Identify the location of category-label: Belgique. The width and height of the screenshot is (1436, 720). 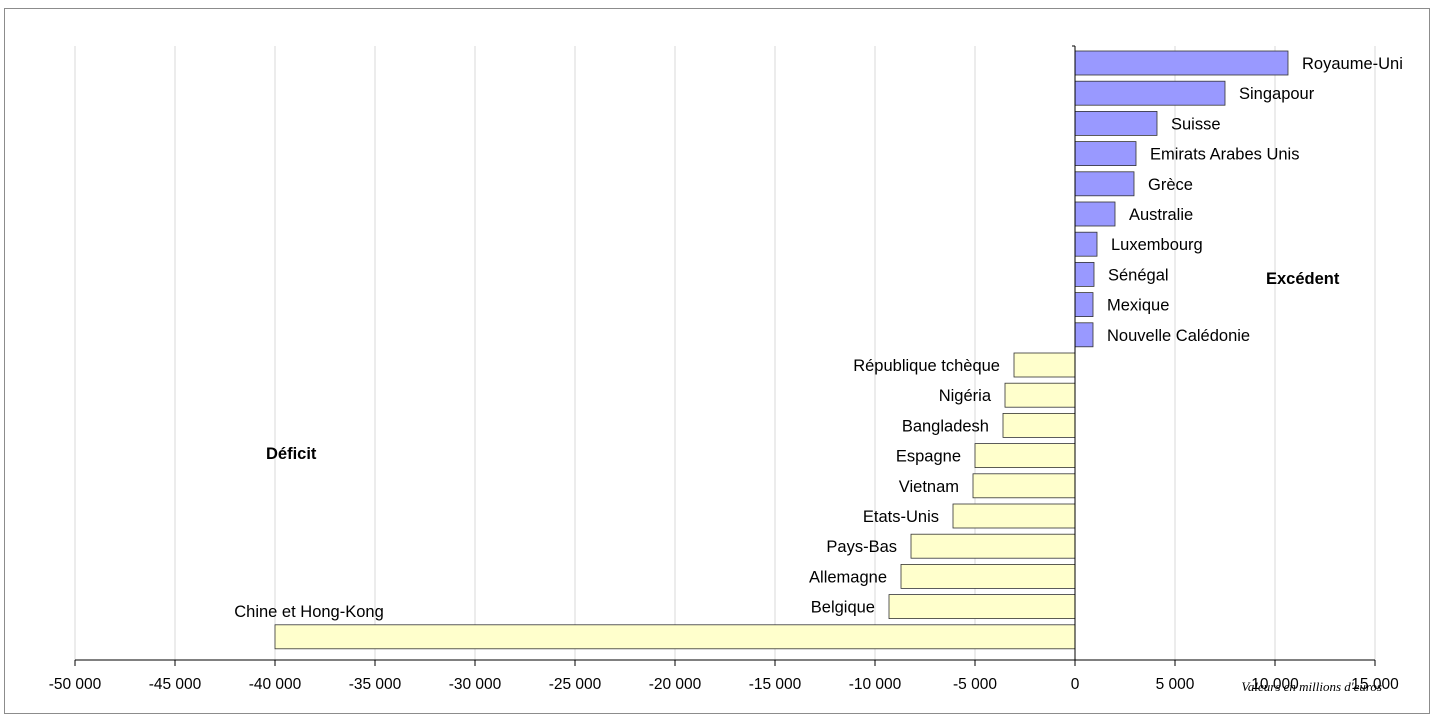
(843, 608).